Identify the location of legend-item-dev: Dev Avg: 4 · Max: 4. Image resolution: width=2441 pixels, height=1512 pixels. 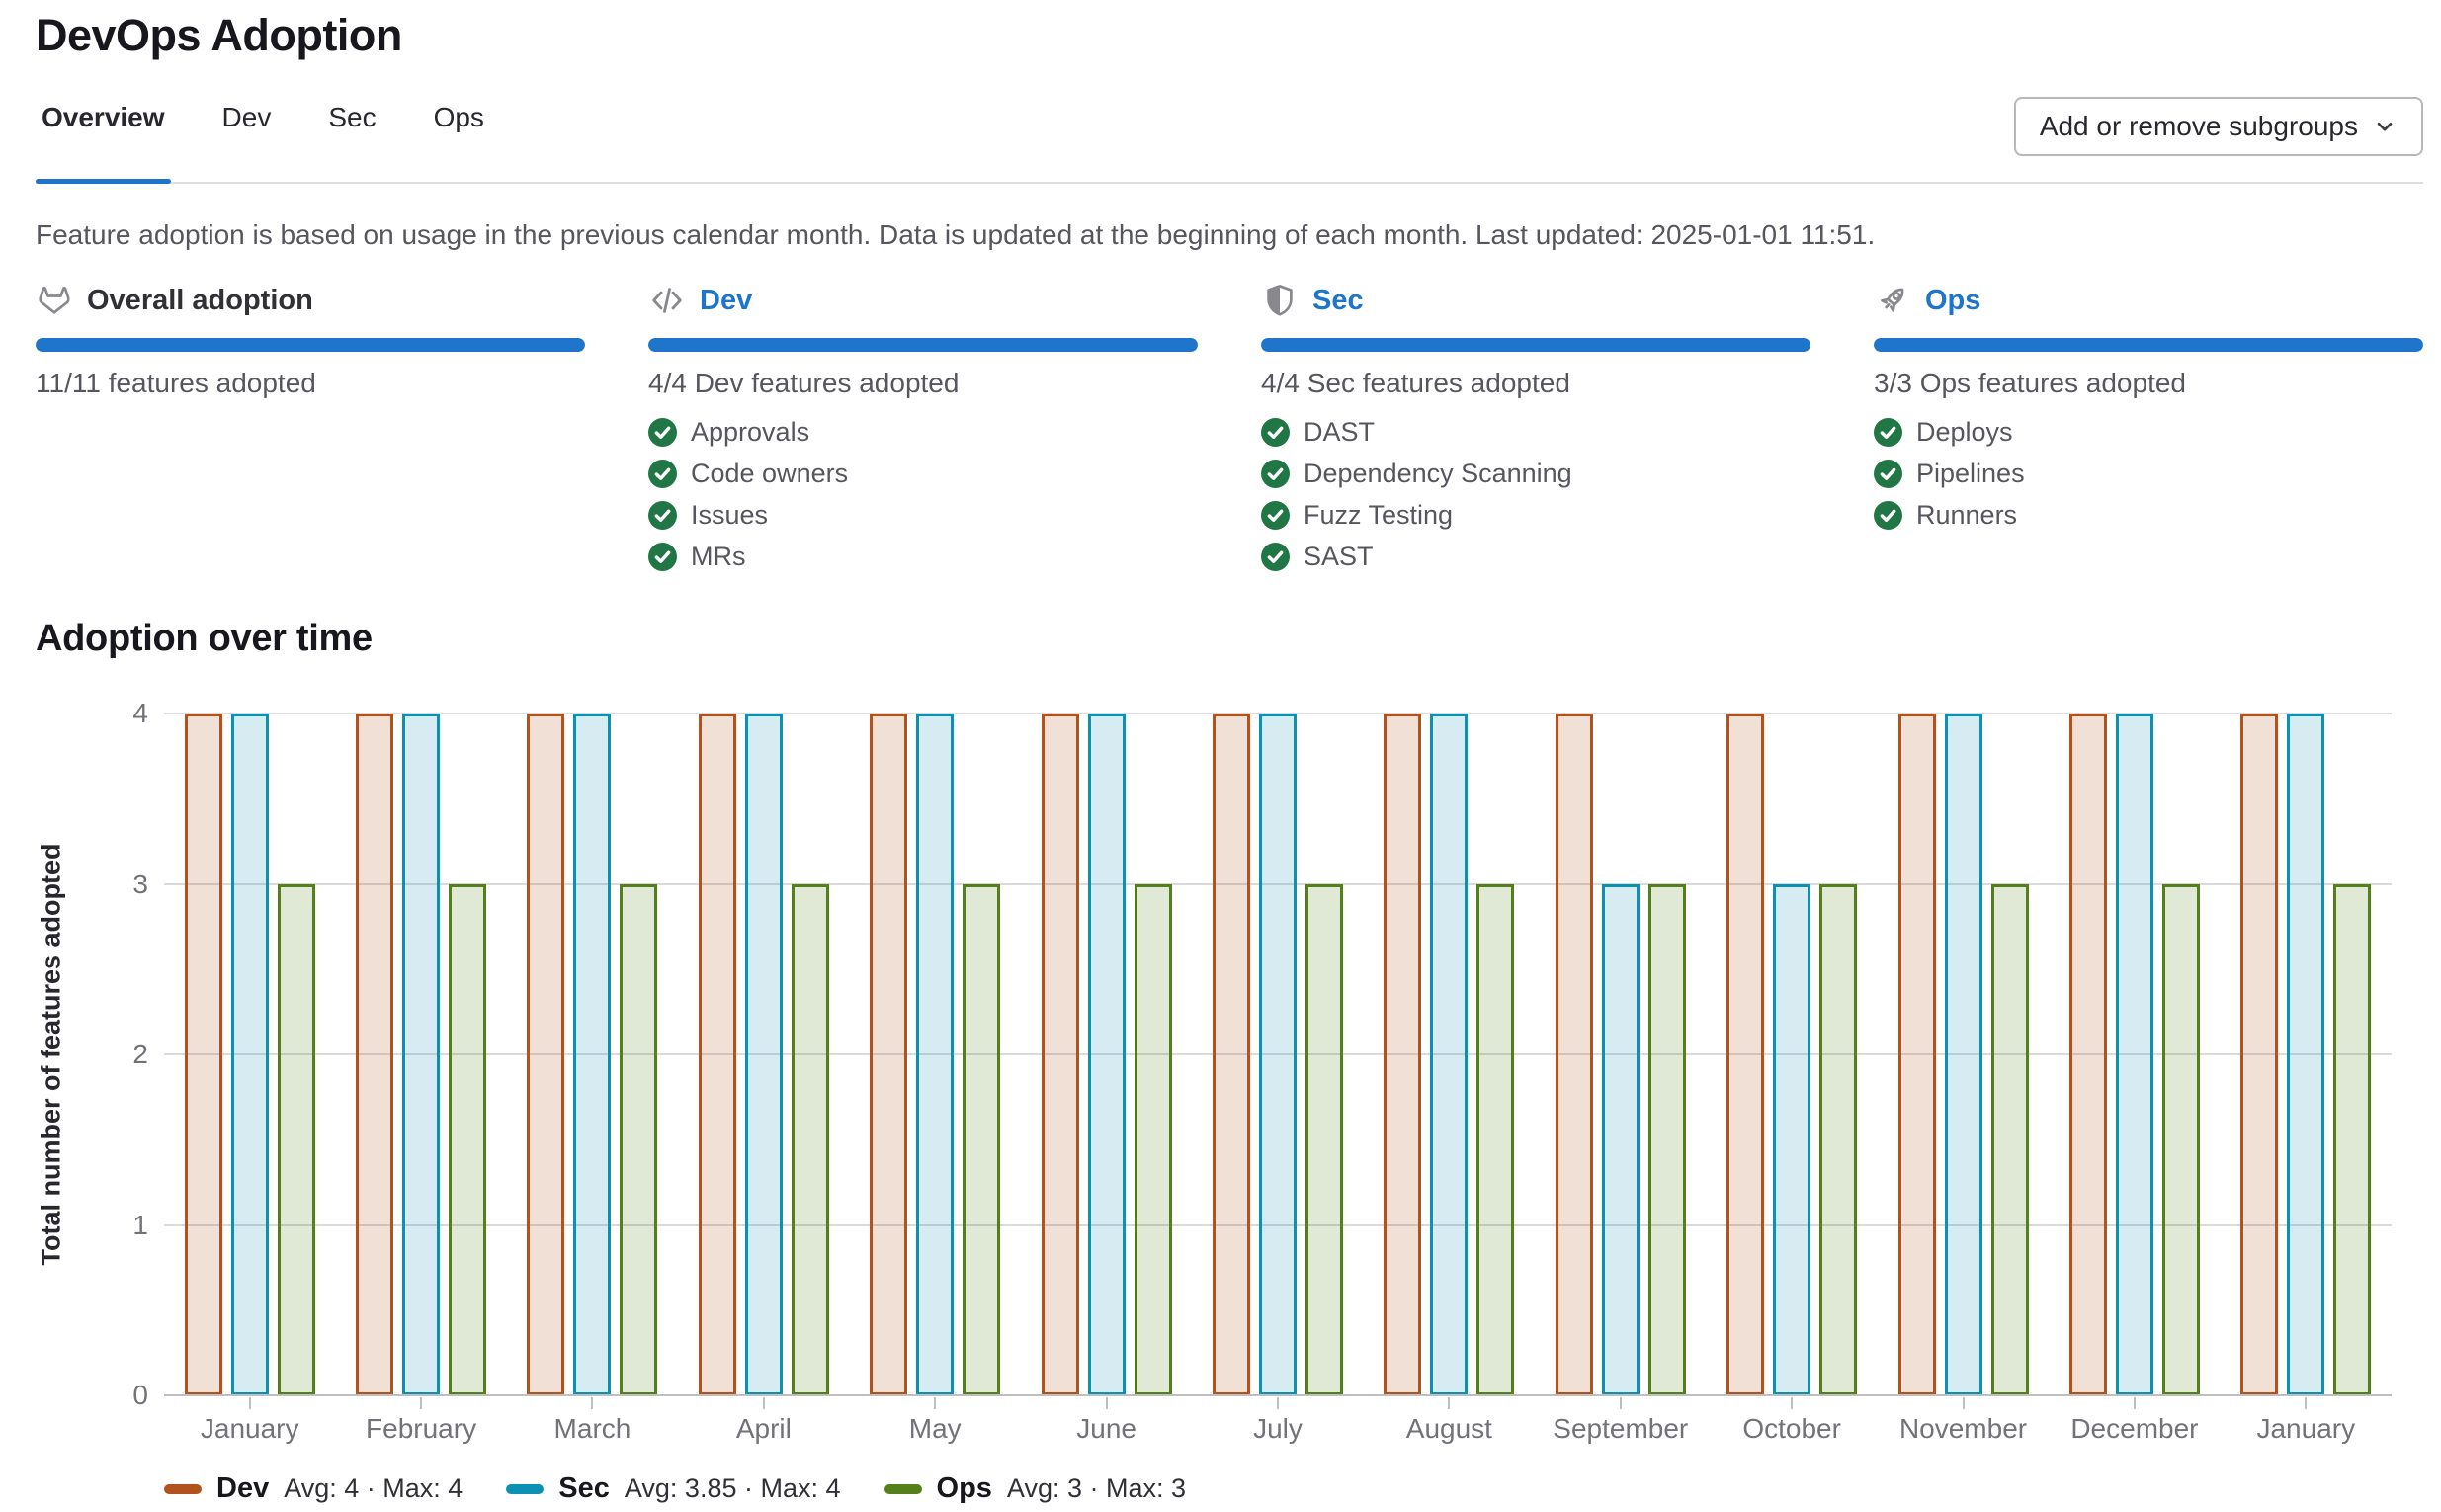
(313, 1488).